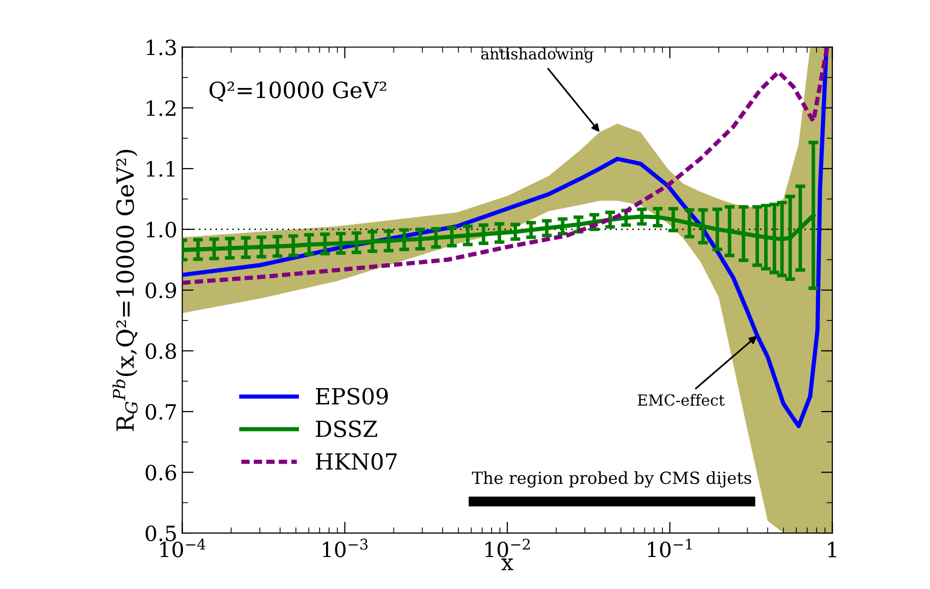 The height and width of the screenshot is (589, 930). I want to click on x-tick-label: 1, so click(832, 550).